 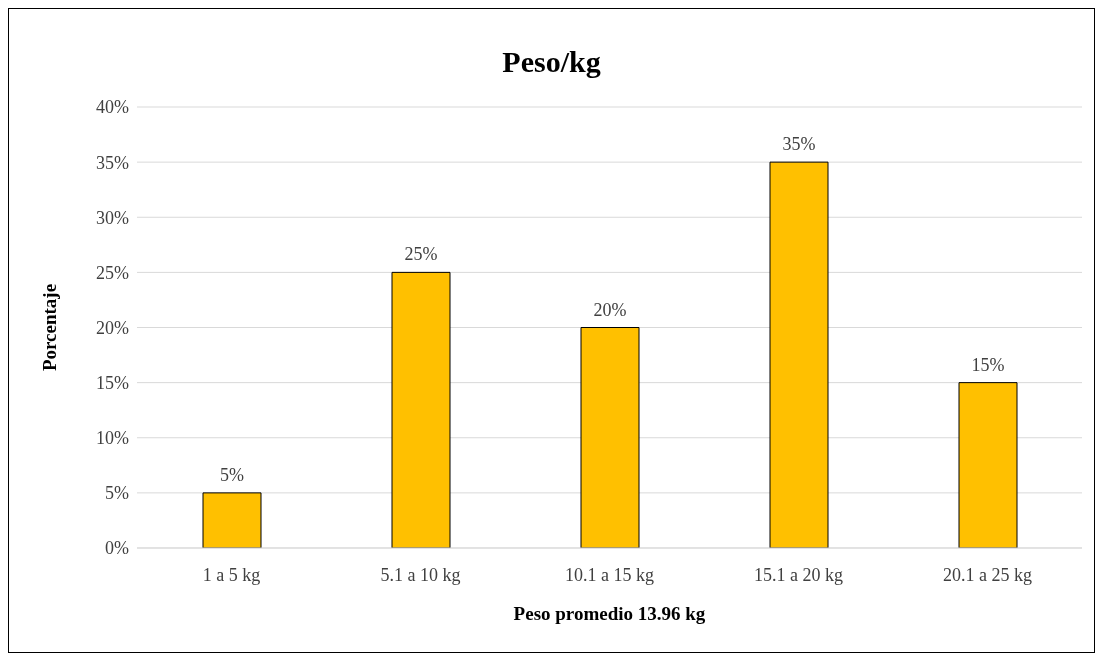 I want to click on x-tick-label: 15.1 a 20 kg, so click(x=798, y=574).